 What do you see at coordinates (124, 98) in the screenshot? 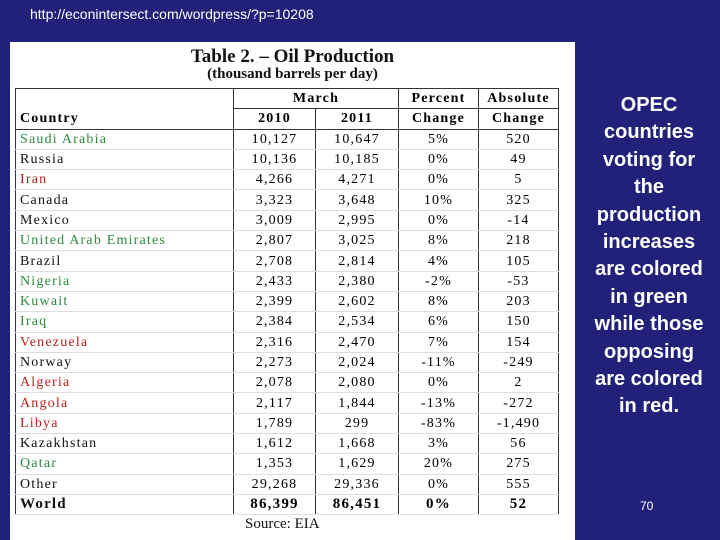
I see `header-cell` at bounding box center [124, 98].